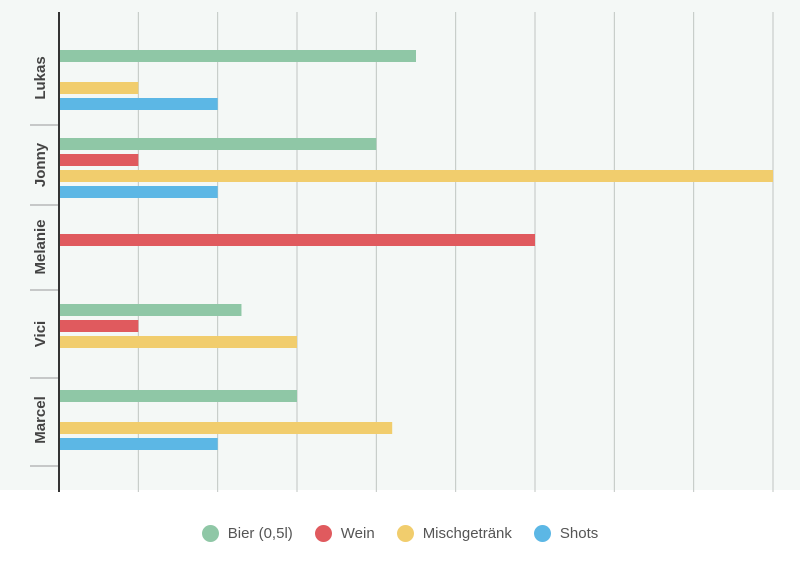  I want to click on legend-item: Bier (0,5l), so click(247, 533).